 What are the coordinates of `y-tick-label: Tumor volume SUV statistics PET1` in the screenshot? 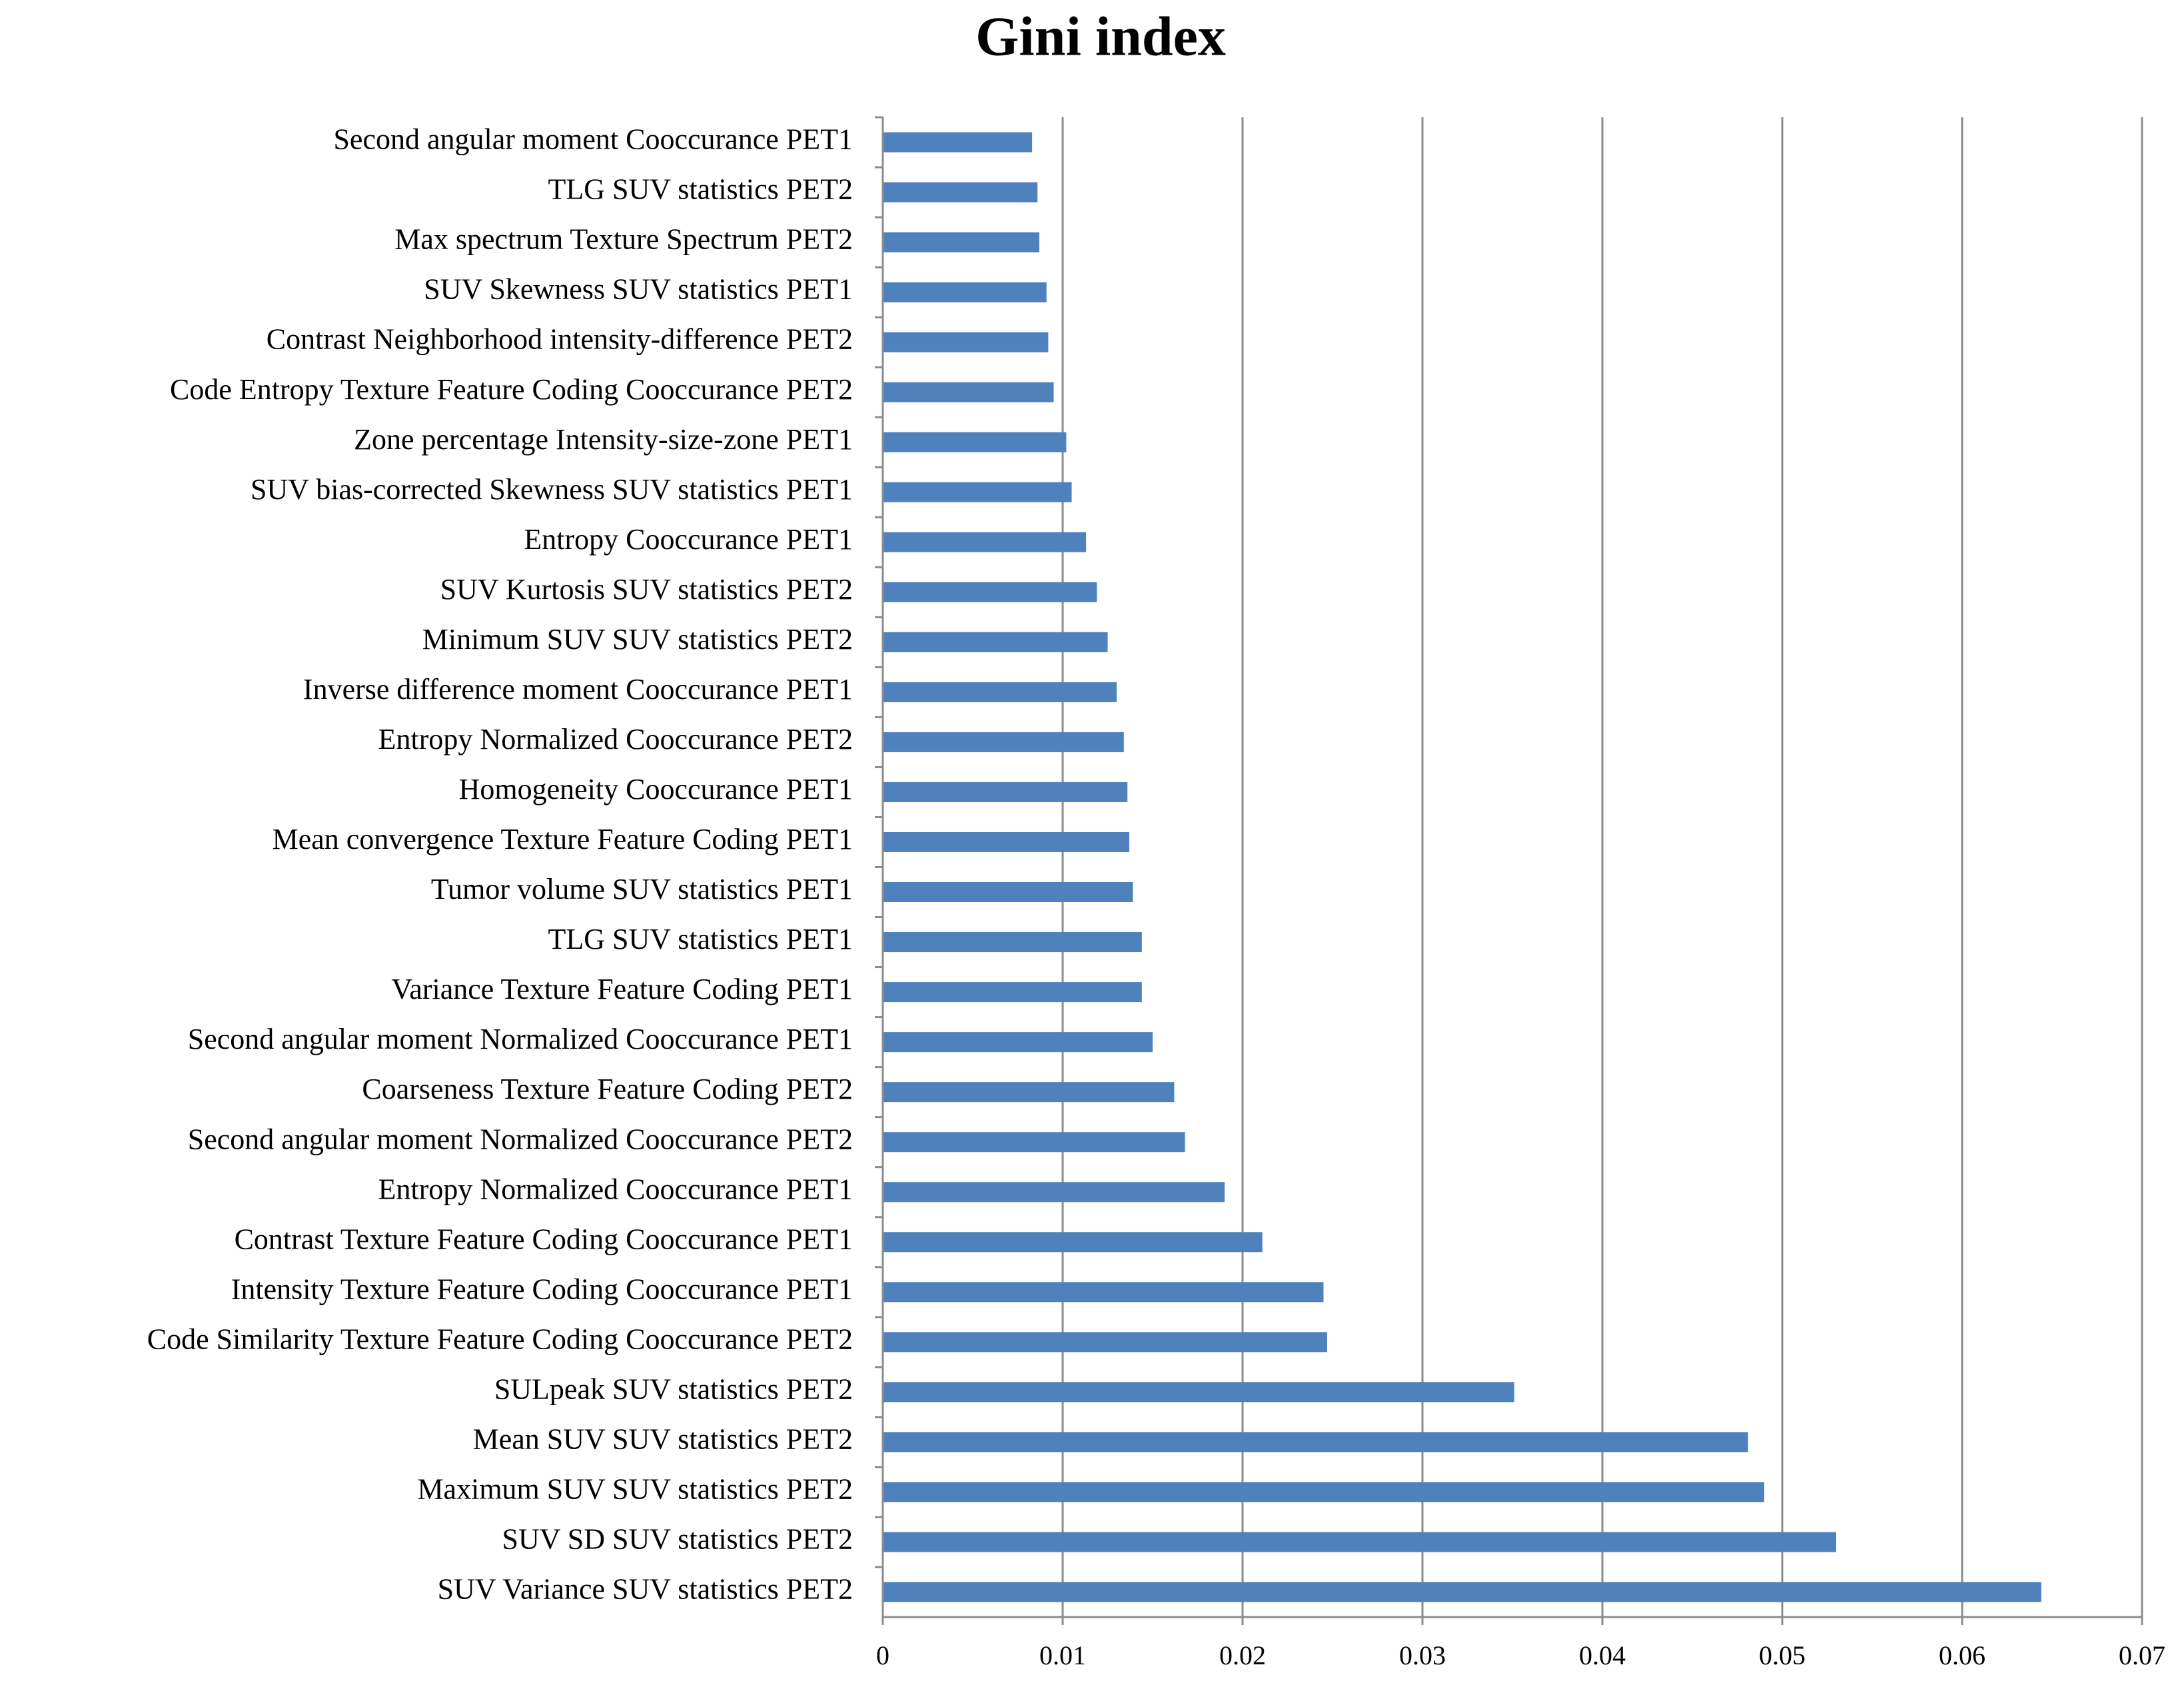 It's located at (642, 889).